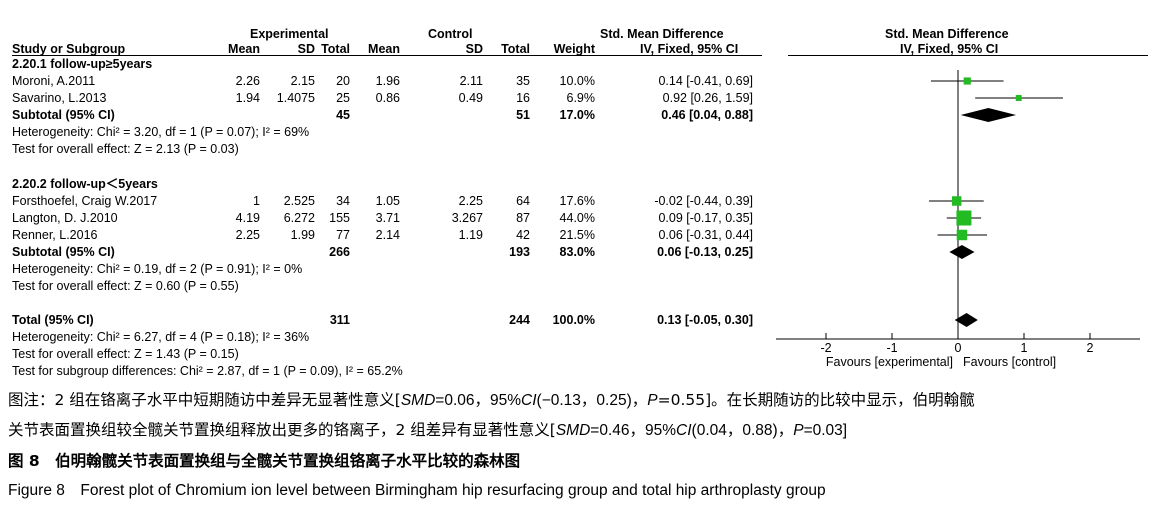 Image resolution: width=1167 pixels, height=516 pixels. I want to click on total-total-ctl: 244, so click(519, 320).